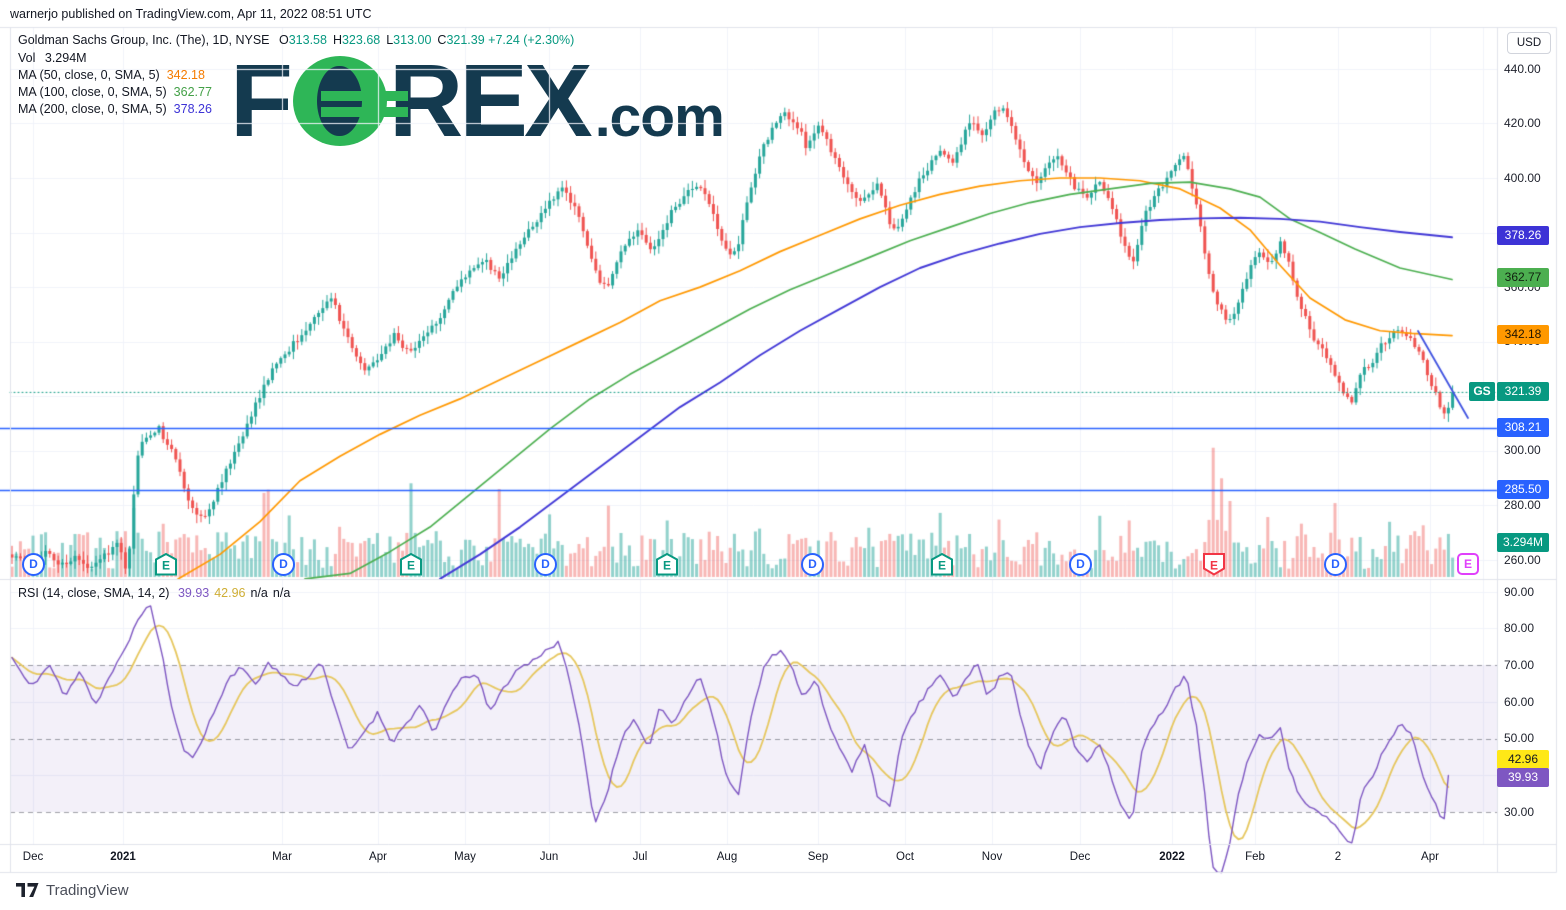  Describe the element at coordinates (549, 857) in the screenshot. I see `time-axis-label: Jun` at that location.